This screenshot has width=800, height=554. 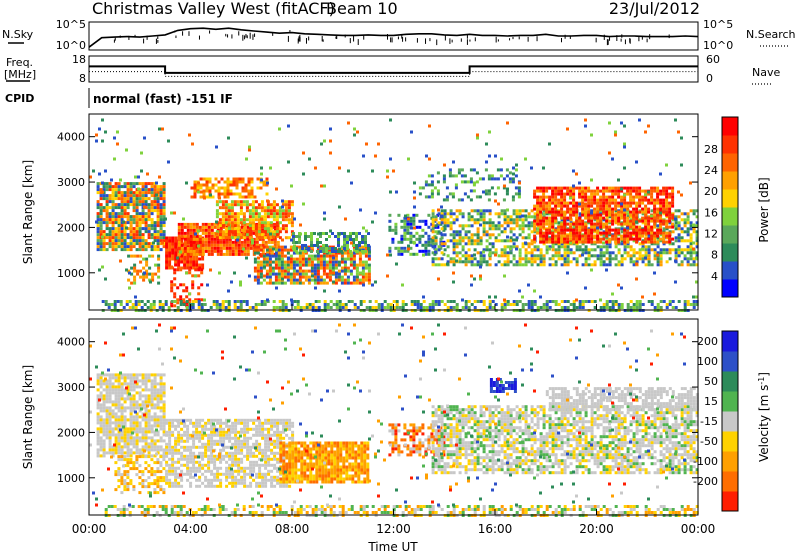 What do you see at coordinates (19, 98) in the screenshot?
I see `cpid-label: CPID` at bounding box center [19, 98].